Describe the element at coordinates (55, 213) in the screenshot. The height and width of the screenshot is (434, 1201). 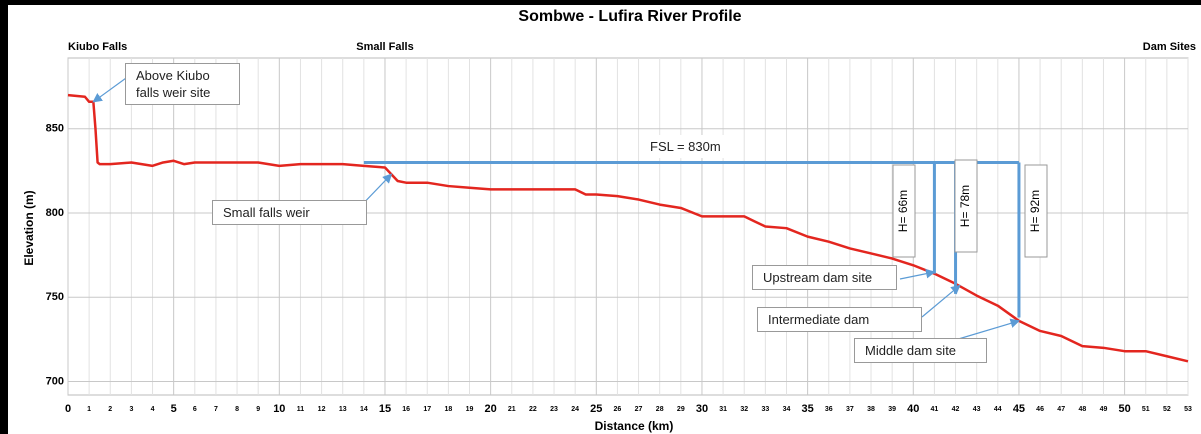
I see `y-tick-label: 800` at that location.